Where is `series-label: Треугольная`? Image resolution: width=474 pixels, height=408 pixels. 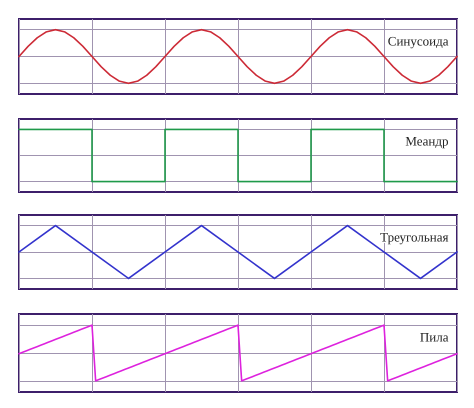 series-label: Треугольная is located at coordinates (414, 237).